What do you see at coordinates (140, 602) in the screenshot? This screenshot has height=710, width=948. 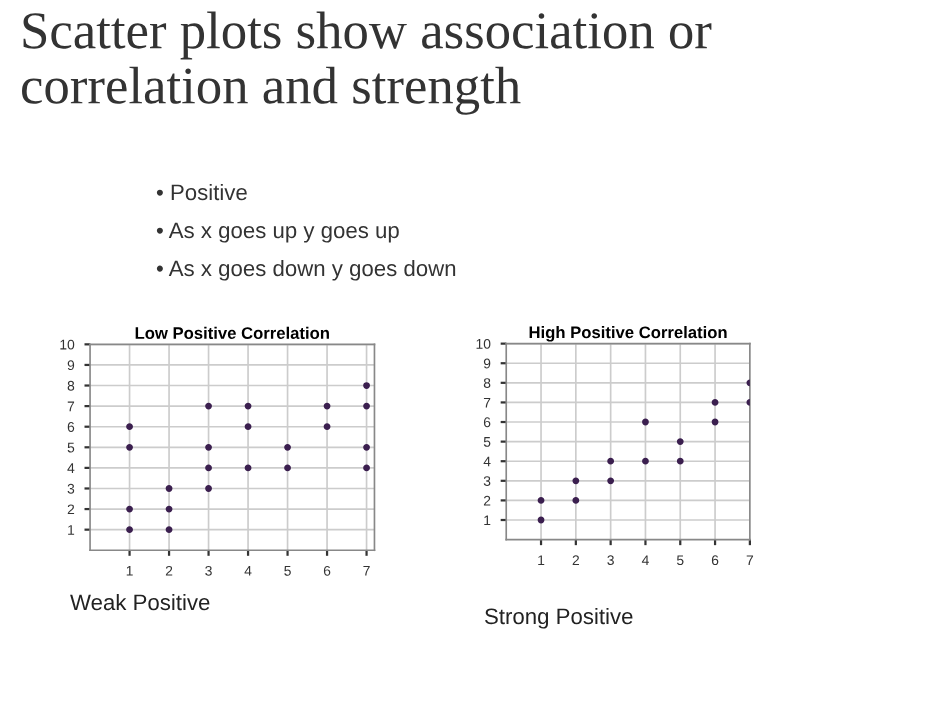 I see `text: Weak Positive` at bounding box center [140, 602].